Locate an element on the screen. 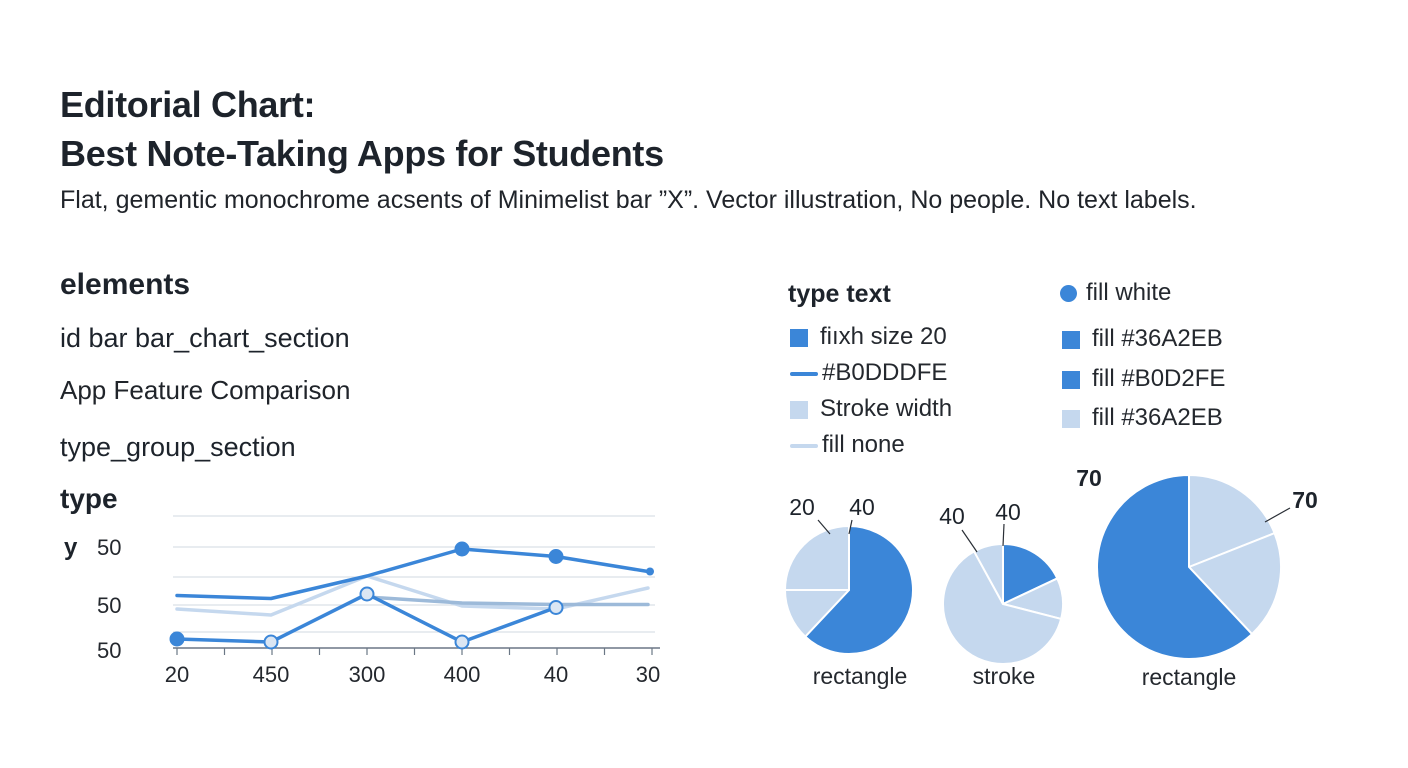  page-title-line2: Best Note-Taking Apps for Students is located at coordinates (362, 153).